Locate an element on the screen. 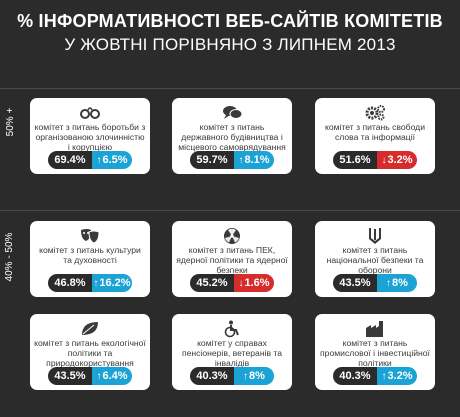  score-pill: 43.5% ↑ 8% is located at coordinates (375, 283).